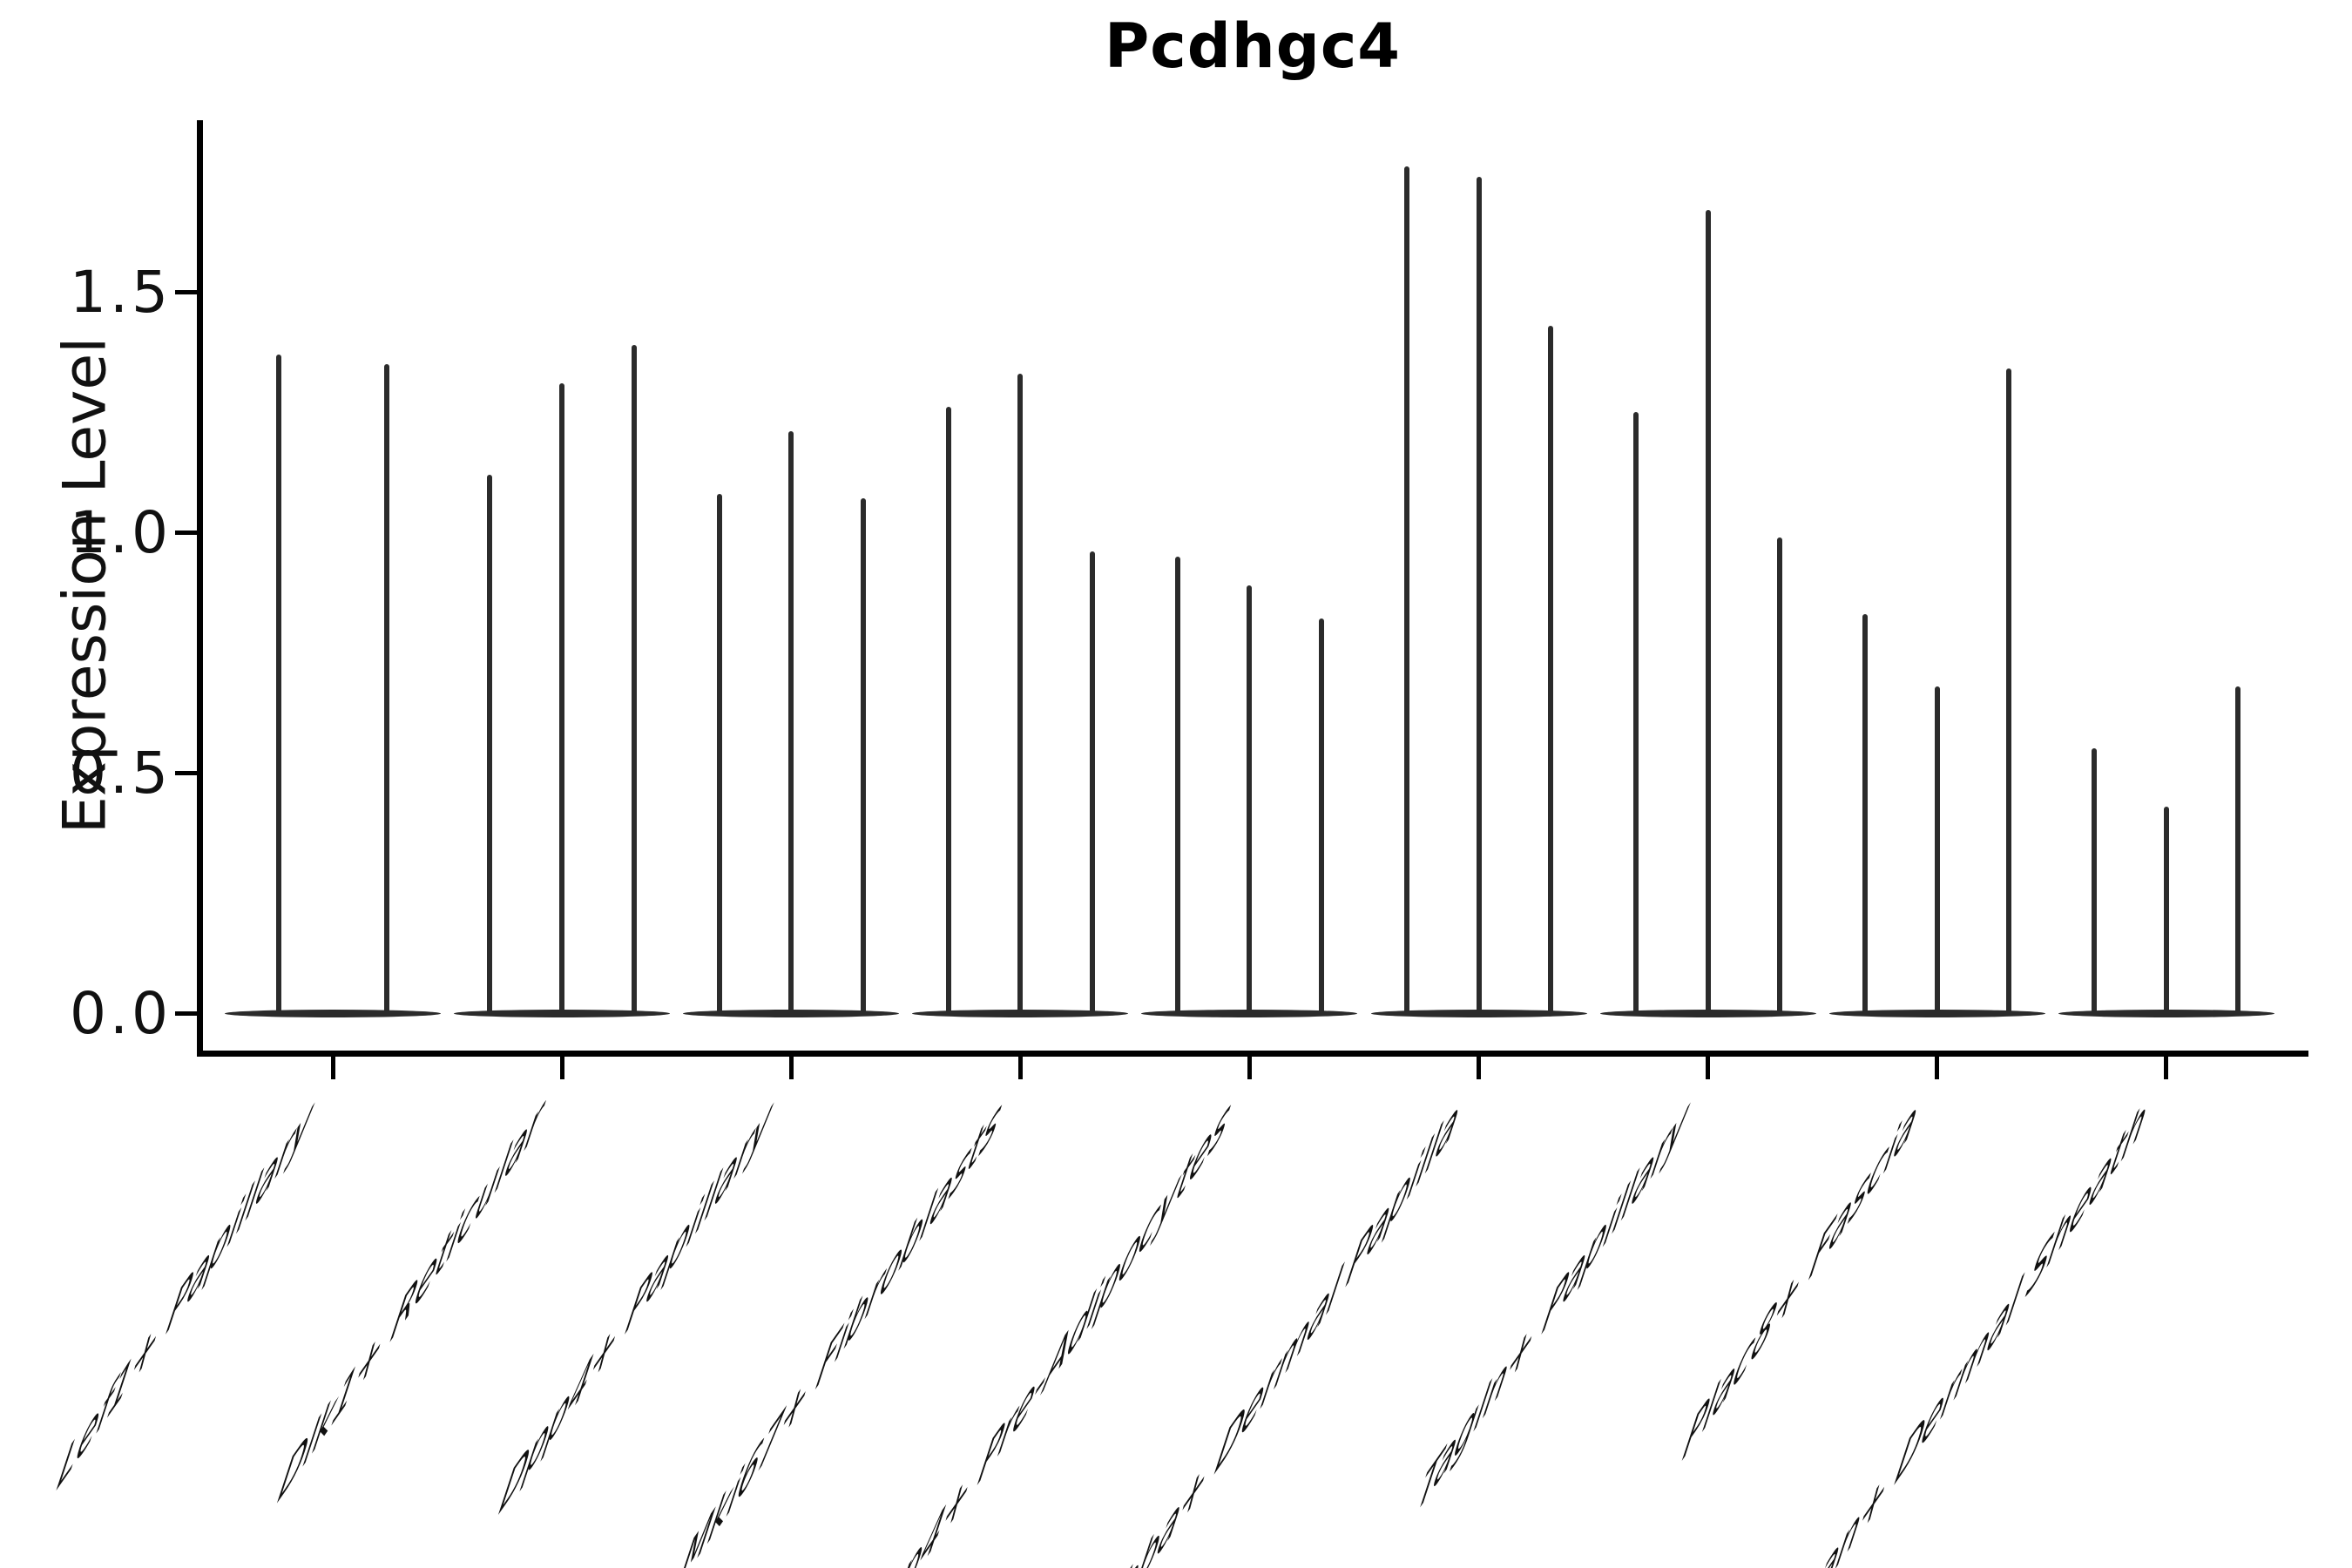  Describe the element at coordinates (1801, 1279) in the screenshot. I see `x-category-label: Plac8+ Fascia` at that location.